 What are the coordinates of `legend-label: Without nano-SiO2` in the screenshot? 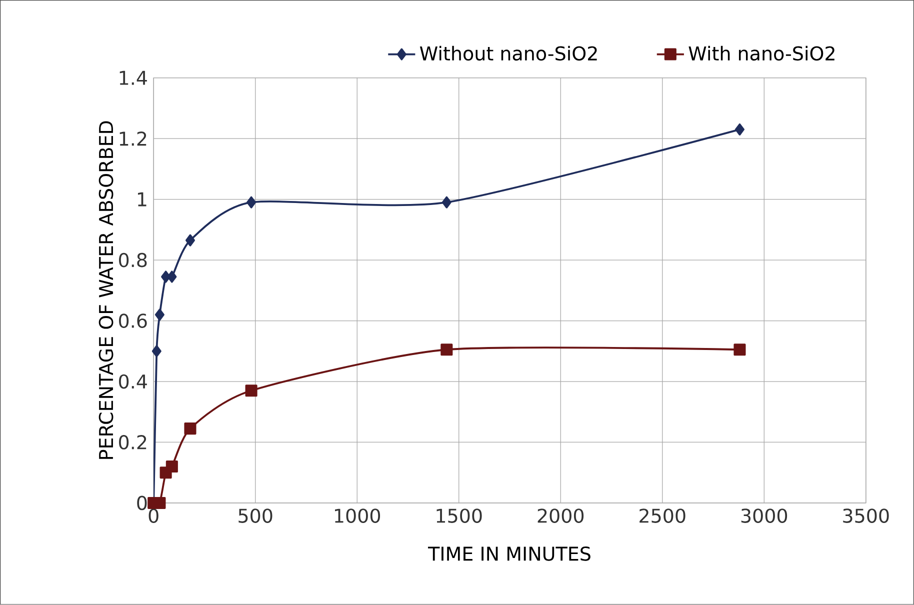 It's located at (508, 53).